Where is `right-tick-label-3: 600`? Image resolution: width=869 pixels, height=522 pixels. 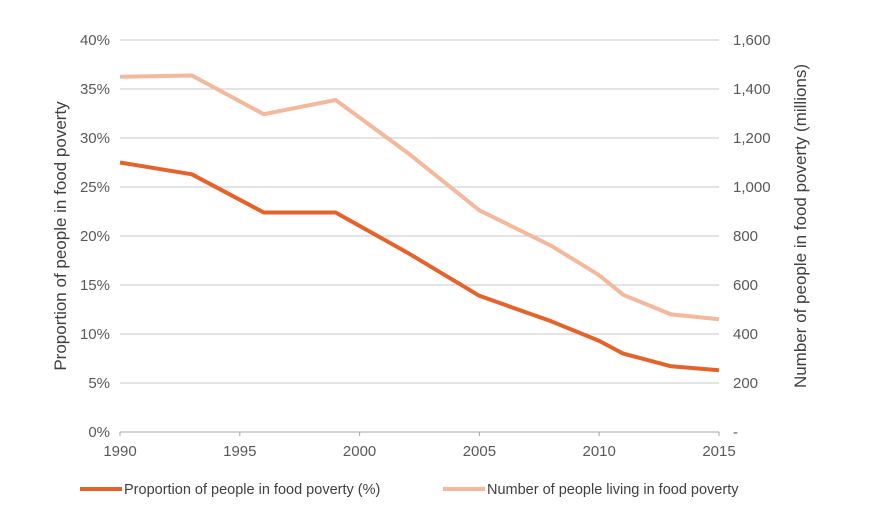
right-tick-label-3: 600 is located at coordinates (745, 285).